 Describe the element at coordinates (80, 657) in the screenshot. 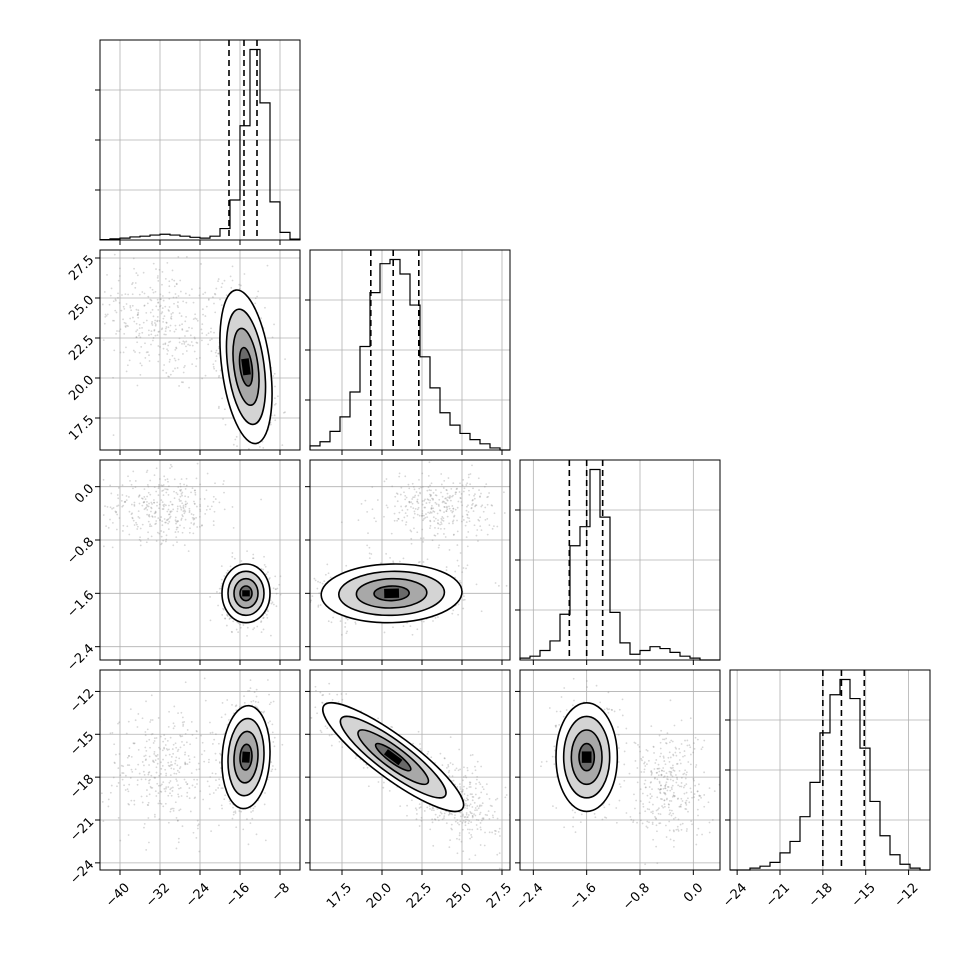

I see `y-tick-label: −2.4` at that location.